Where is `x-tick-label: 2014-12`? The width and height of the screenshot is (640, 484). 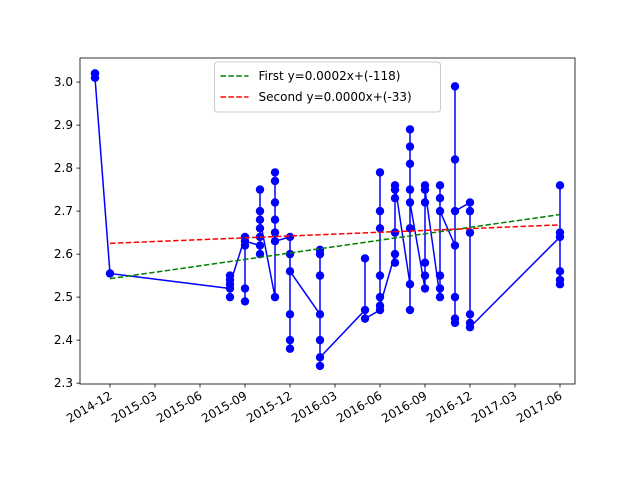
x-tick-label: 2014-12 is located at coordinates (89, 406).